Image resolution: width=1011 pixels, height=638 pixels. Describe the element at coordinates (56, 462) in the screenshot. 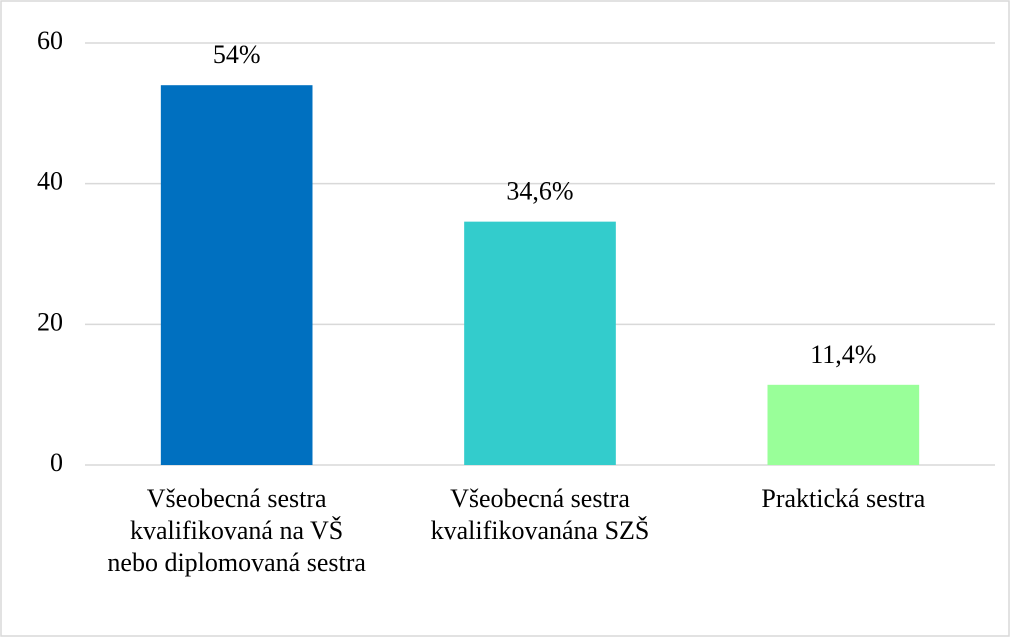

I see `y-tick-label: 0` at that location.